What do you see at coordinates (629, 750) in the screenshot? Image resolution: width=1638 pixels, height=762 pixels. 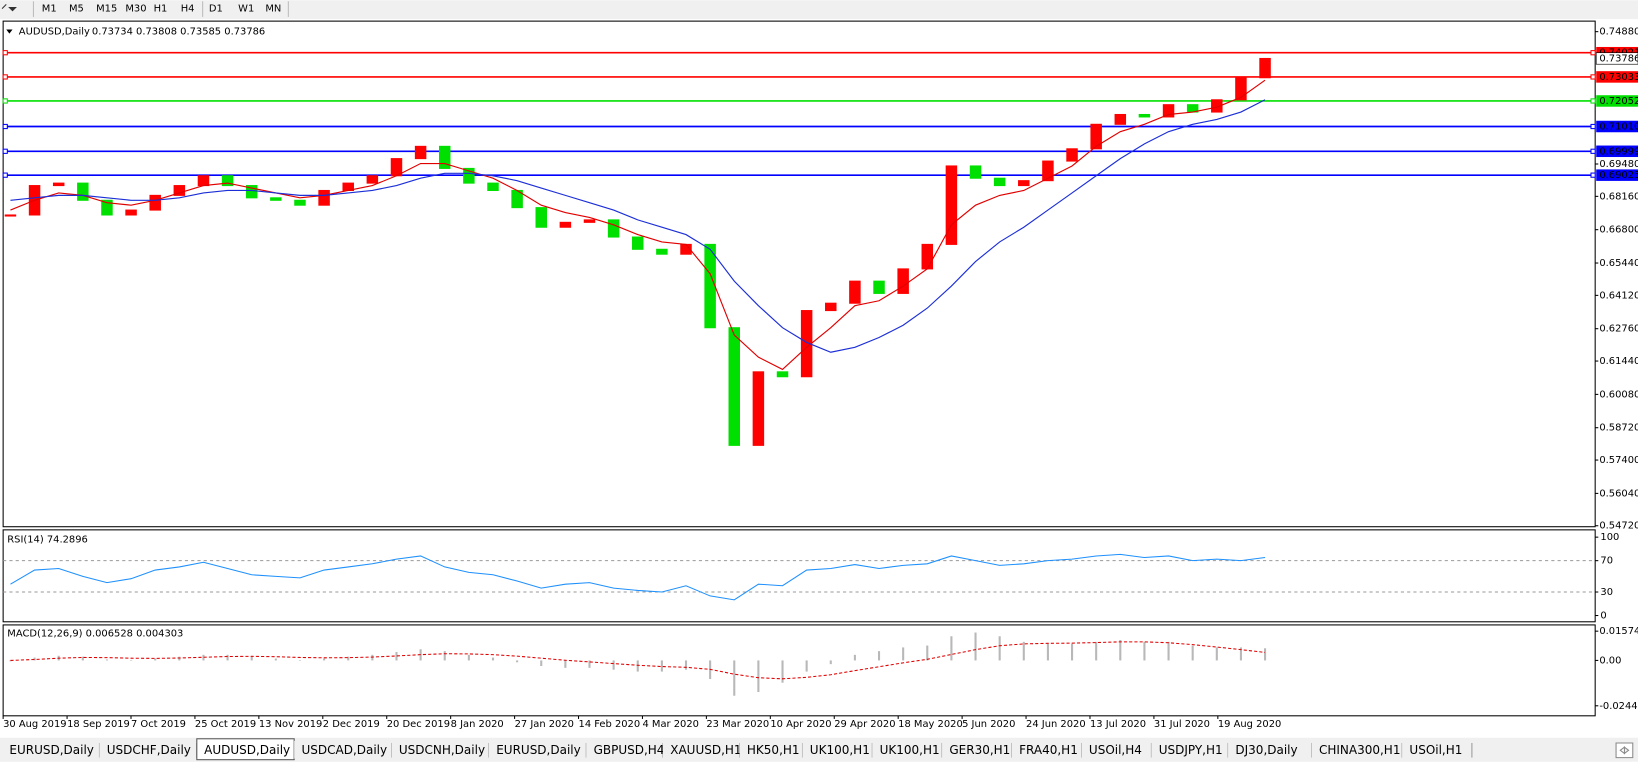 I see `tab-label: GBPUSD,H4` at bounding box center [629, 750].